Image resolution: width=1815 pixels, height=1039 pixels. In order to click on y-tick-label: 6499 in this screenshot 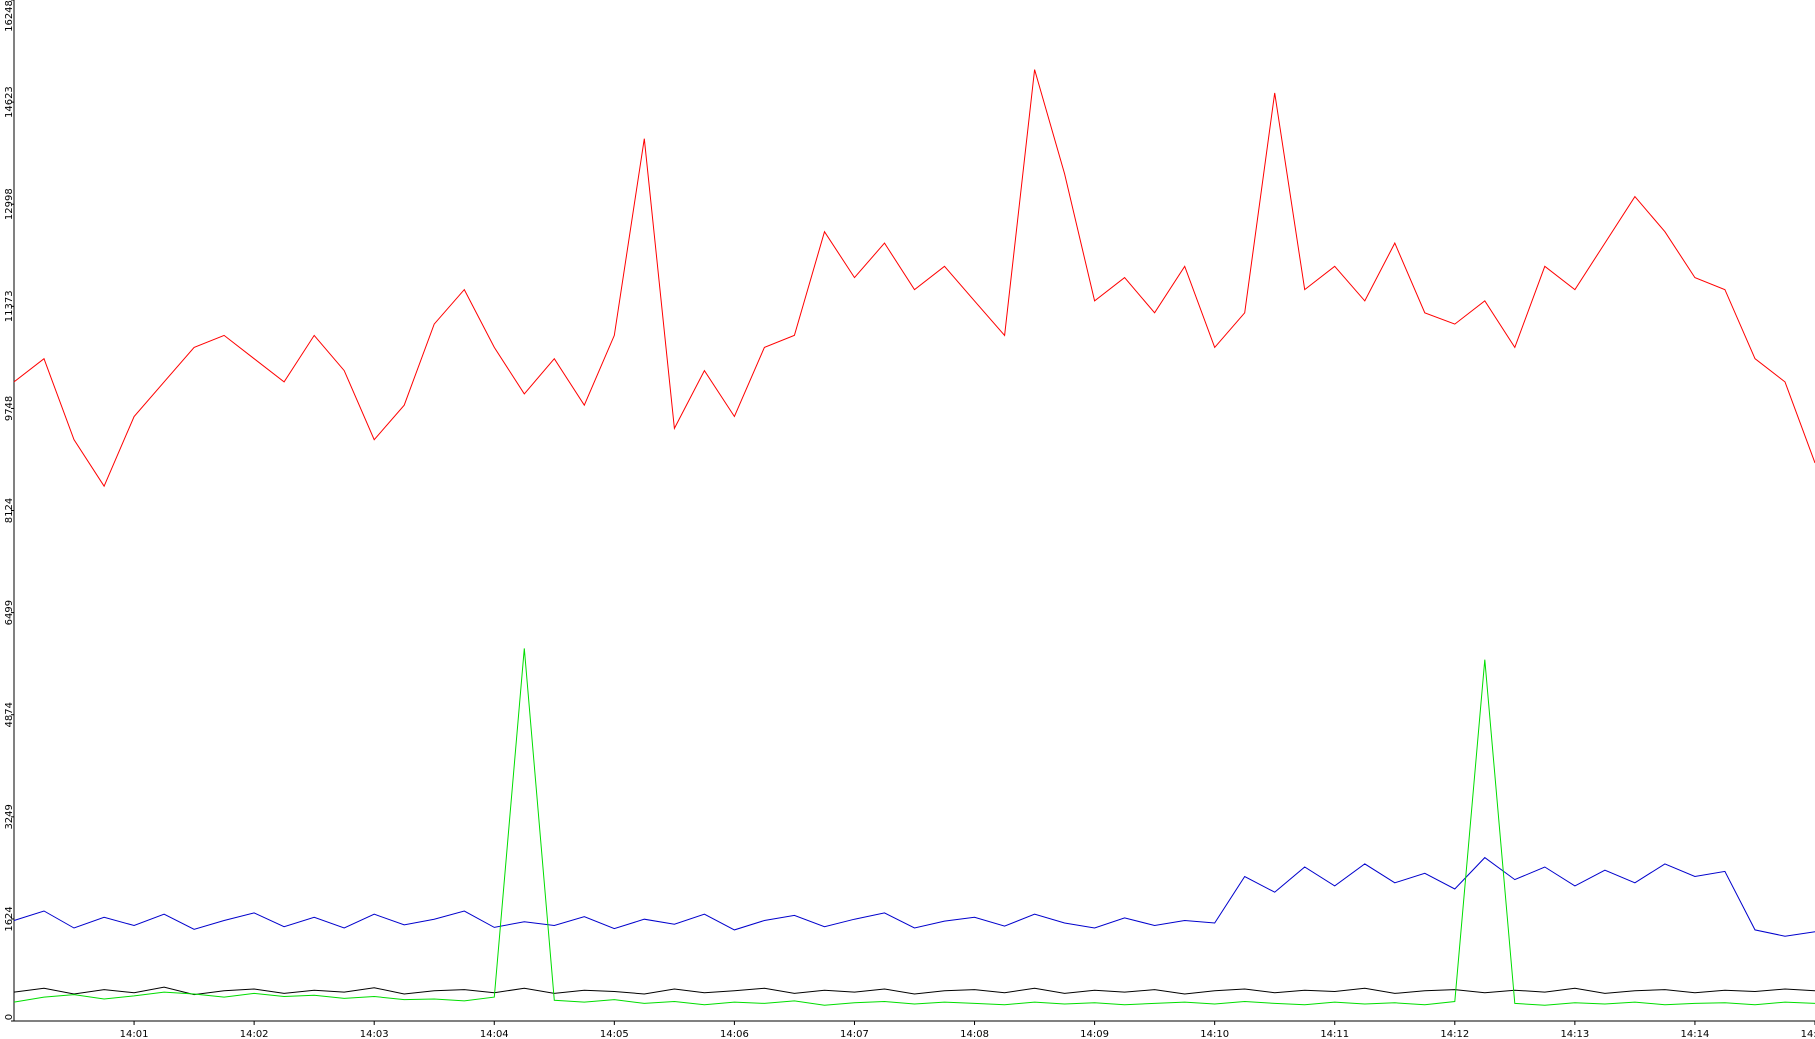, I will do `click(9, 612)`.